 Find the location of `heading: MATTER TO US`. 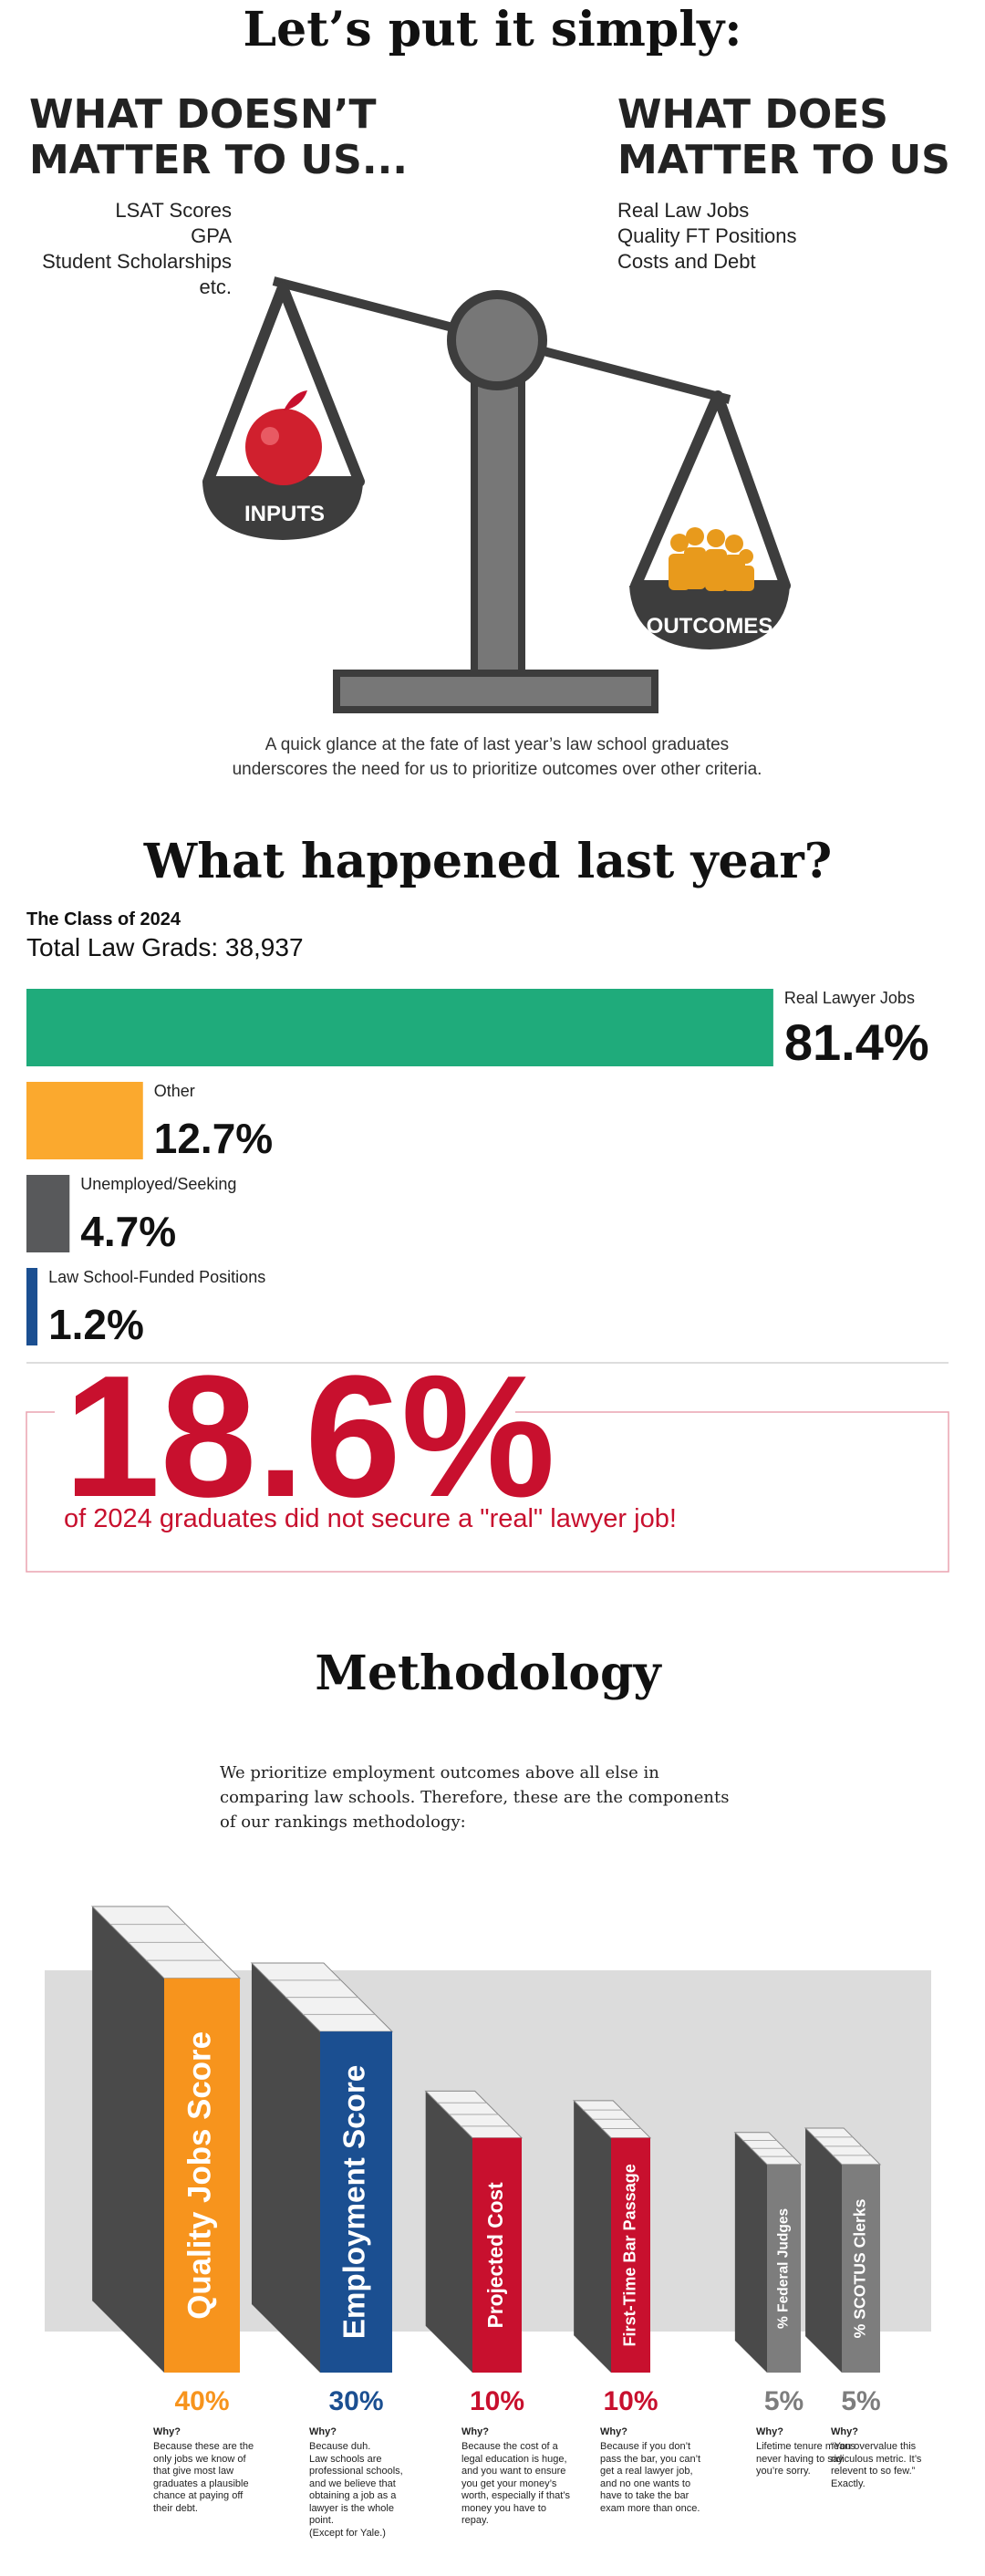

heading: MATTER TO US is located at coordinates (783, 160).